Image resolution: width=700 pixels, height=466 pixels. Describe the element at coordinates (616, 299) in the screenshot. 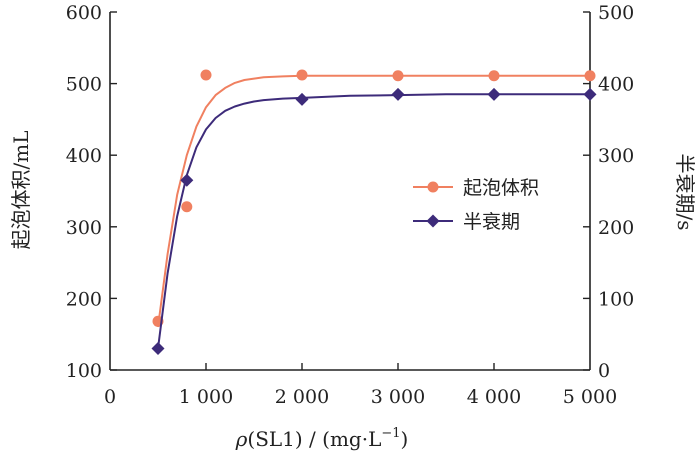

I see `y-right-tick-label: 100` at that location.